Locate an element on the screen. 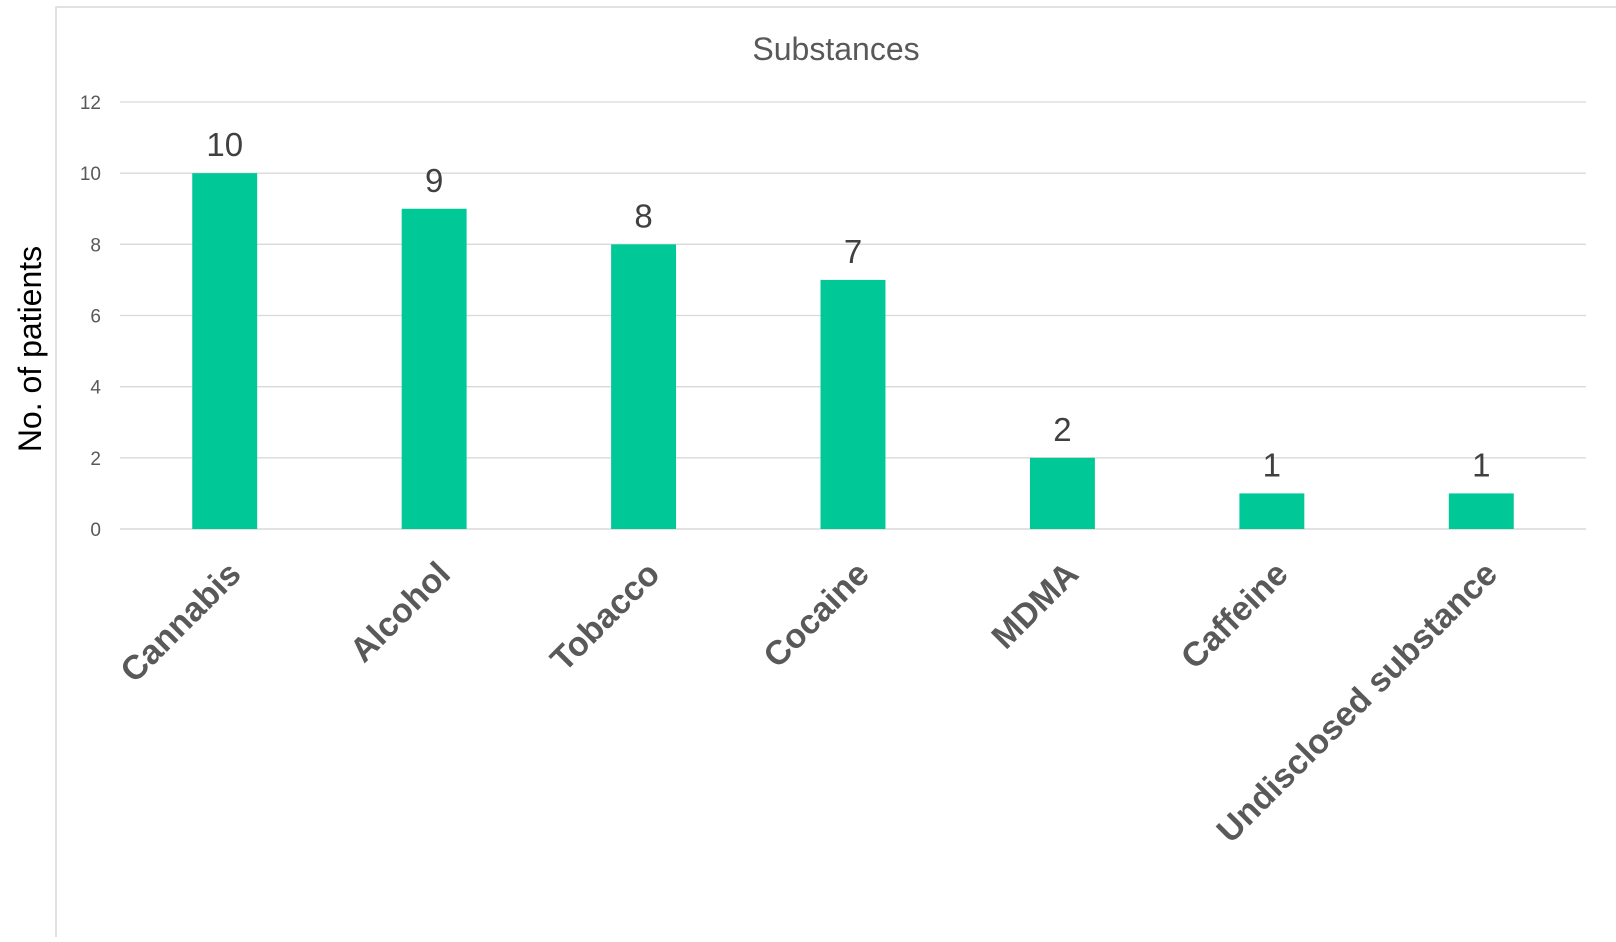  y-tick-label: 10 is located at coordinates (90, 174).